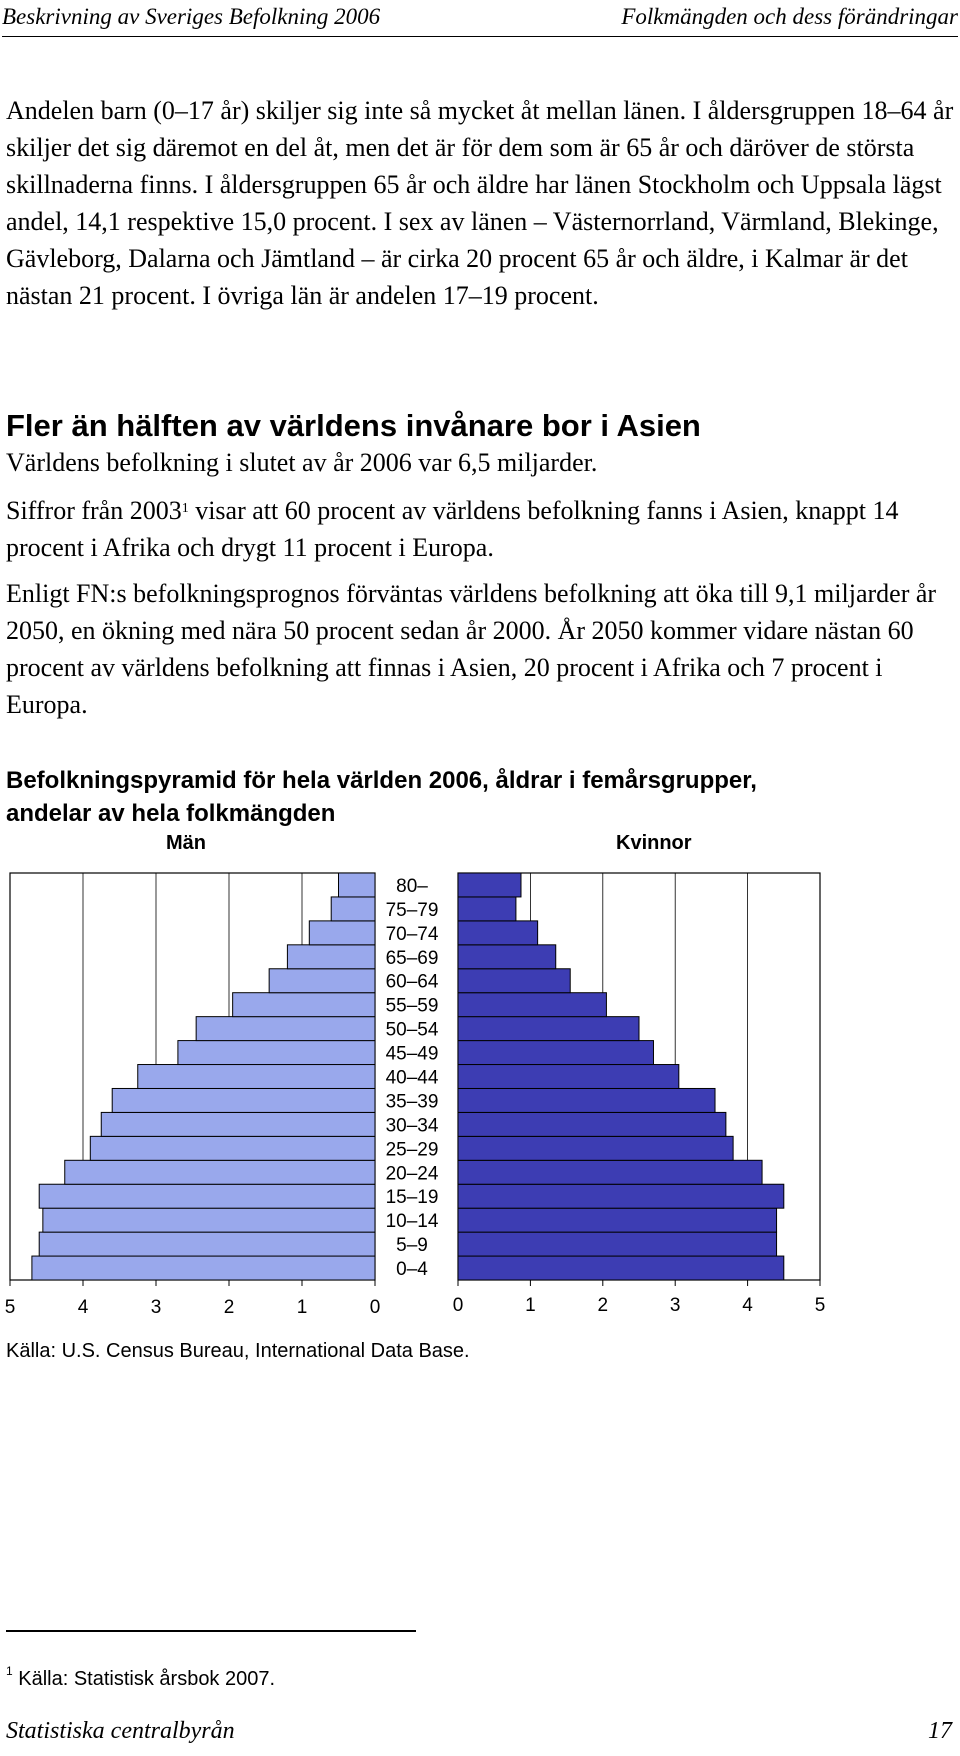 The width and height of the screenshot is (960, 1756). What do you see at coordinates (211, 1631) in the screenshot?
I see `footnote-divider` at bounding box center [211, 1631].